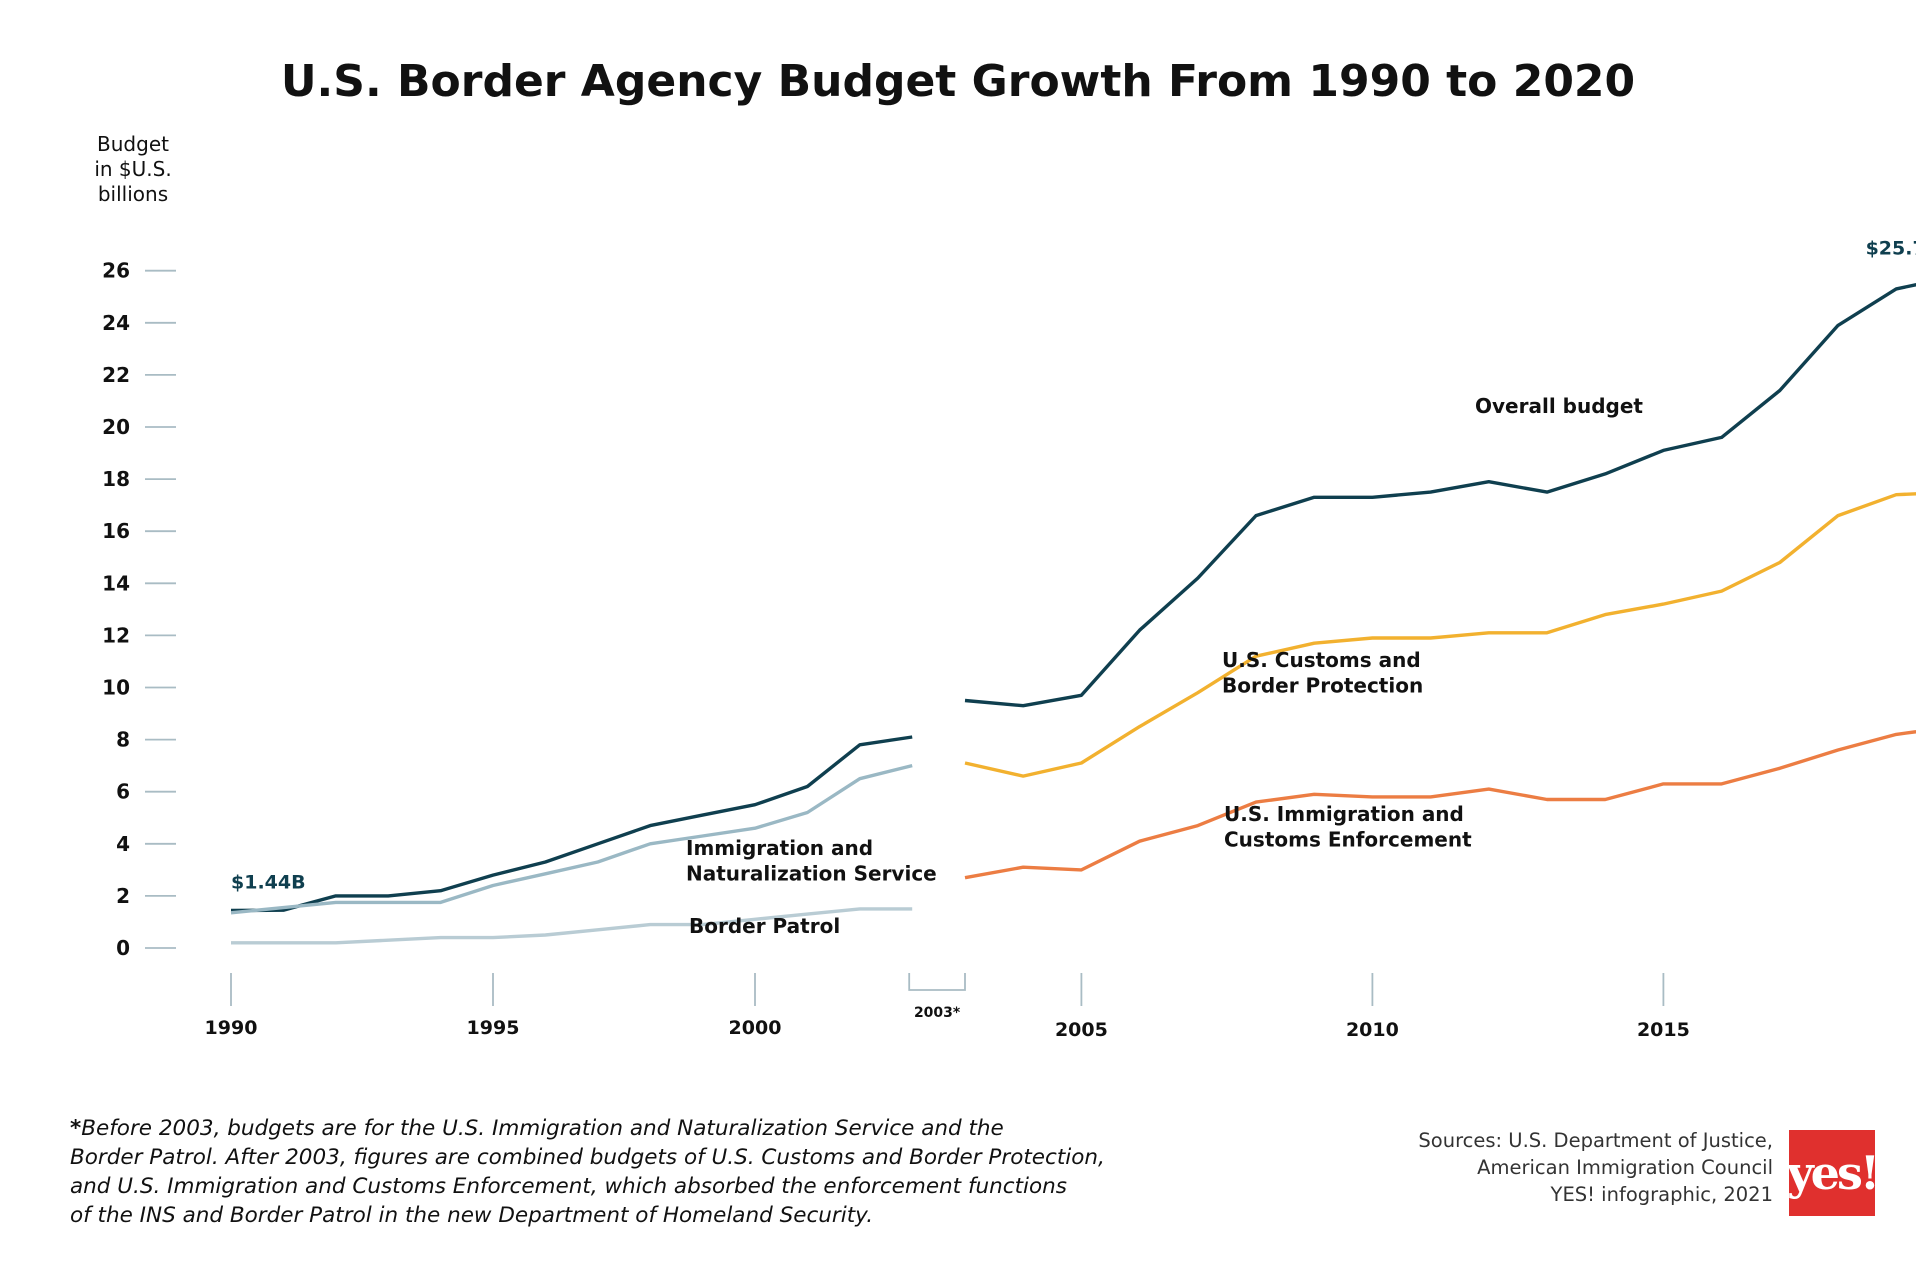 This screenshot has height=1263, width=1916. I want to click on series-line-border-patrol, so click(572, 926).